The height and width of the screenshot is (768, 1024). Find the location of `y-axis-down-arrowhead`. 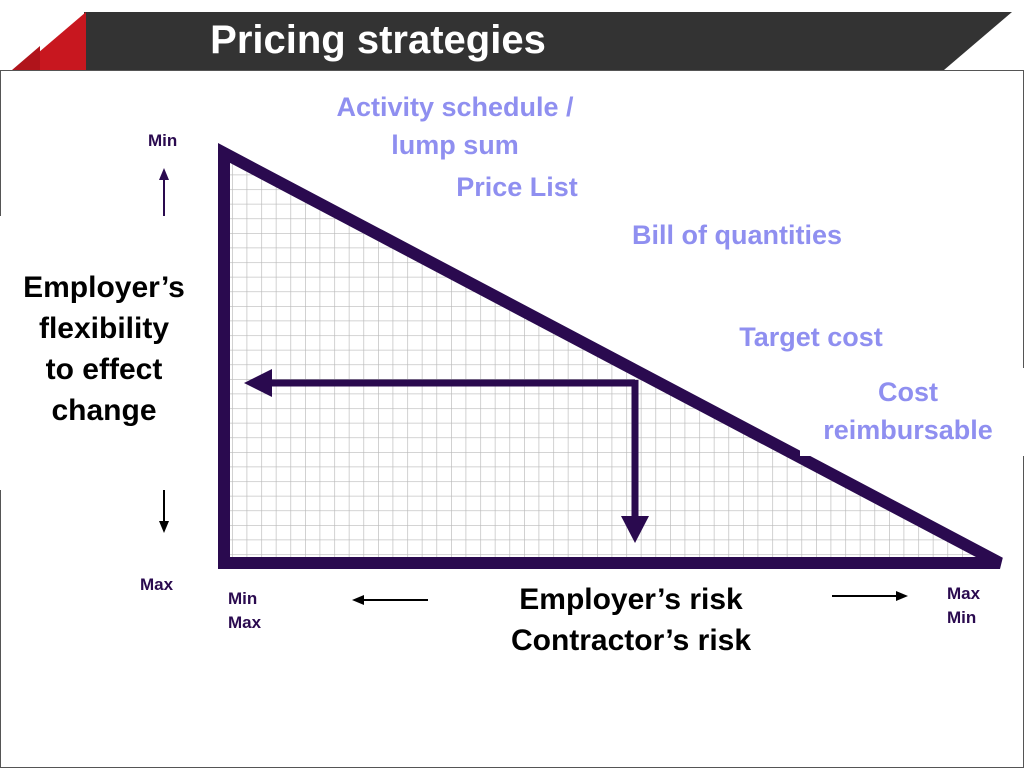

y-axis-down-arrowhead is located at coordinates (164, 527).